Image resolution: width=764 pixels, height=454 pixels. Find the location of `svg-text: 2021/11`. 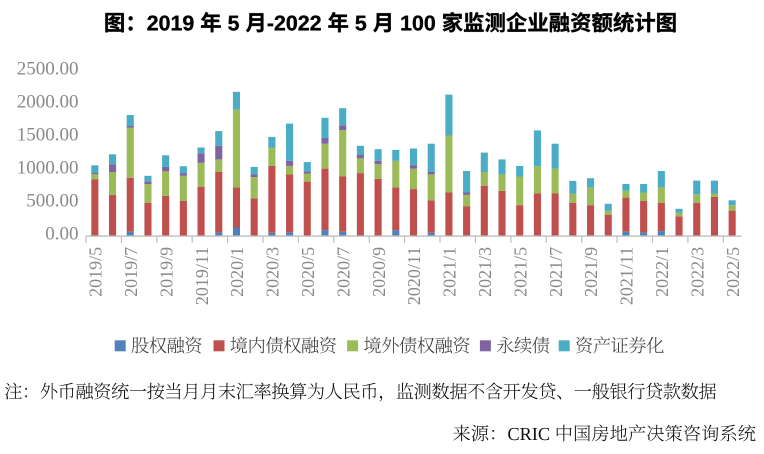

svg-text: 2021/11 is located at coordinates (627, 276).